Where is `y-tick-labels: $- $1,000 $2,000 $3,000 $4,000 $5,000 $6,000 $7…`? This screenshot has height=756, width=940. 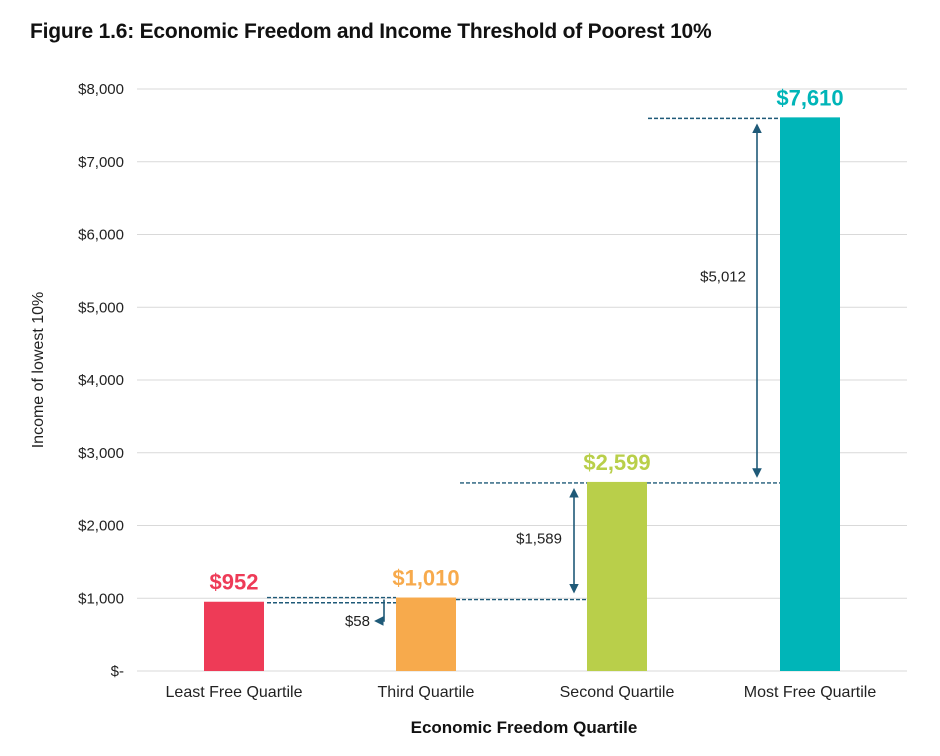
y-tick-labels: $- $1,000 $2,000 $3,000 $4,000 $5,000 $6,000 $7… is located at coordinates (101, 380).